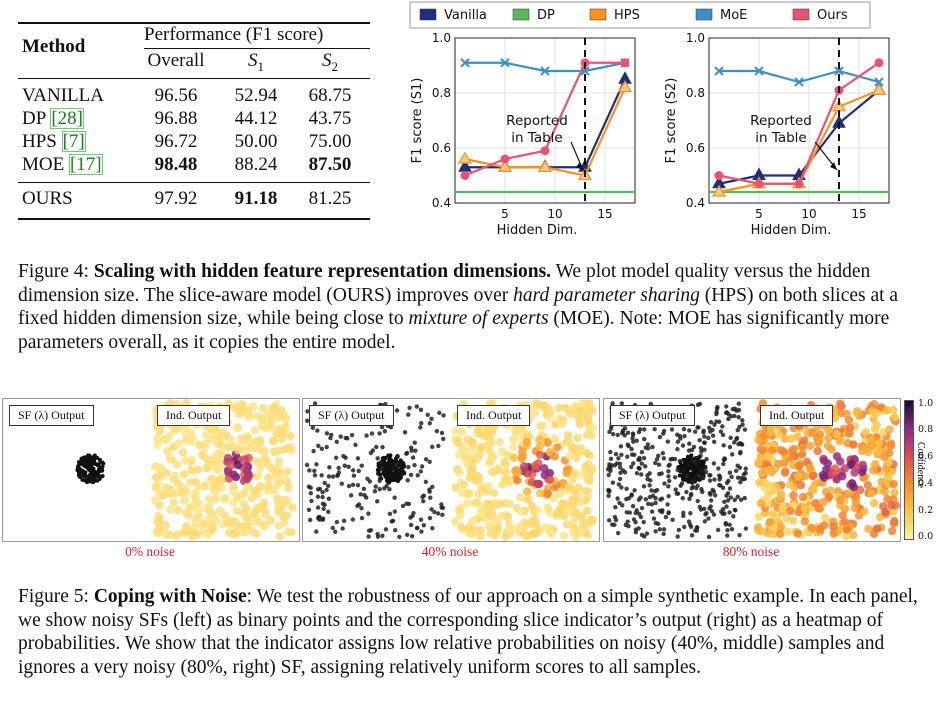  I want to click on x-tick-label: 15, so click(604, 214).